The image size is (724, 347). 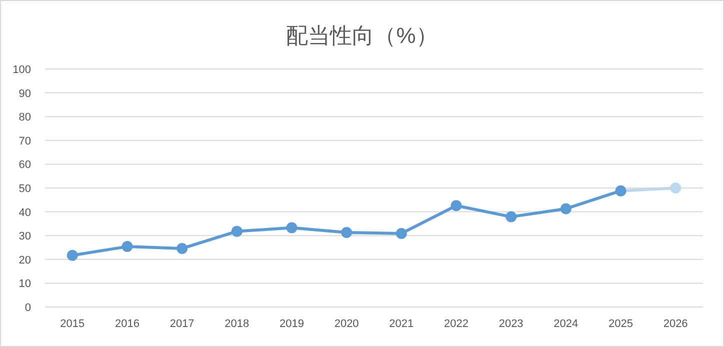 I want to click on y-tick-label: 70, so click(x=24, y=141).